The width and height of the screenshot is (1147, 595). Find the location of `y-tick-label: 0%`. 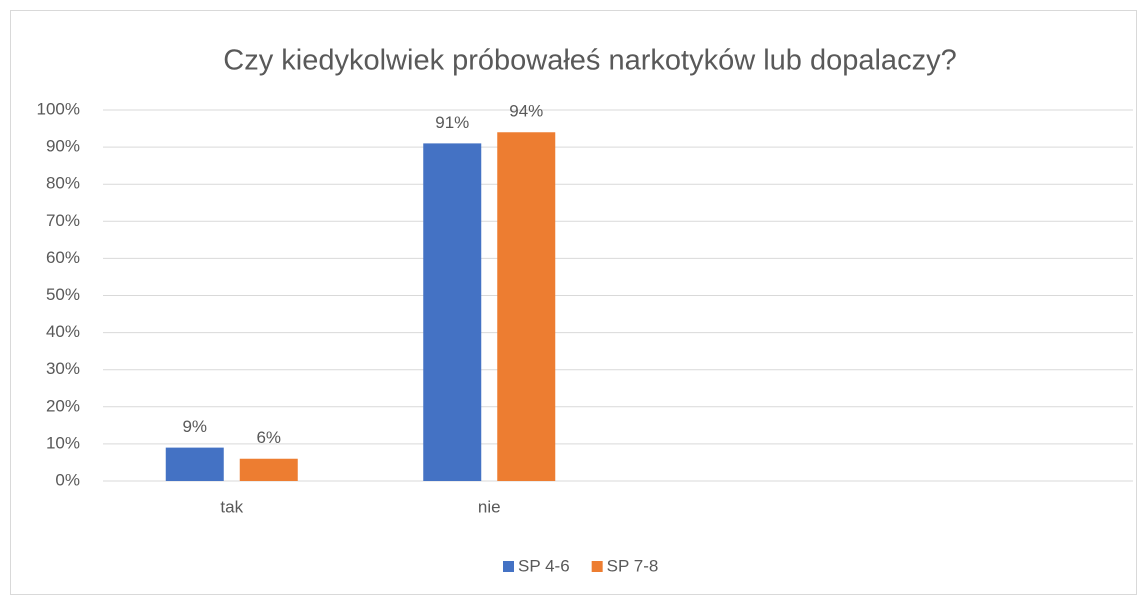

y-tick-label: 0% is located at coordinates (67, 479).